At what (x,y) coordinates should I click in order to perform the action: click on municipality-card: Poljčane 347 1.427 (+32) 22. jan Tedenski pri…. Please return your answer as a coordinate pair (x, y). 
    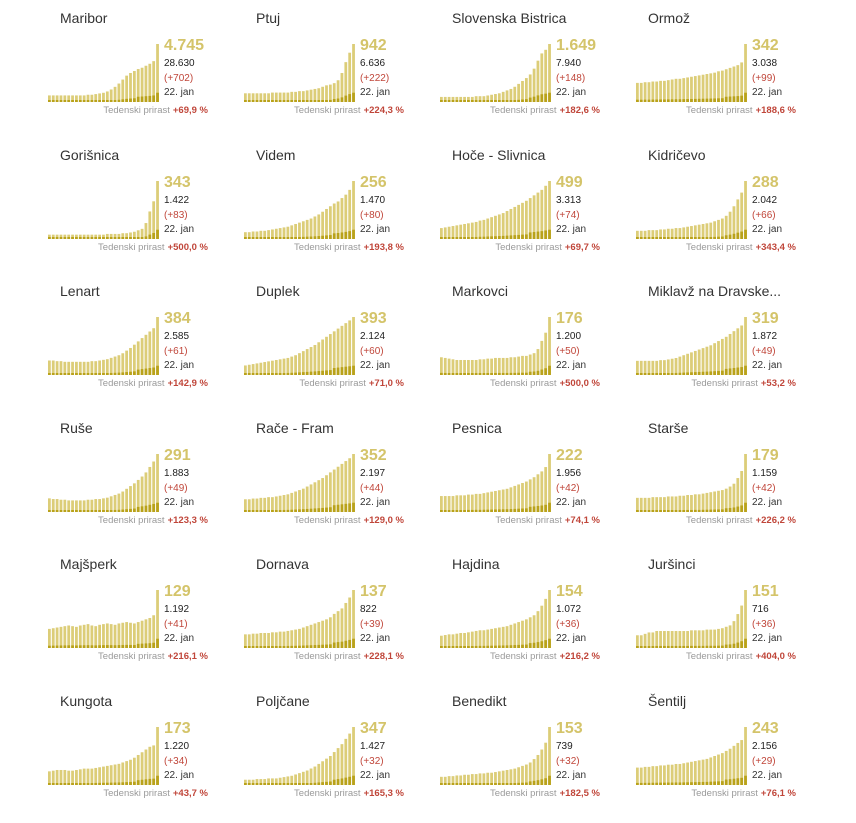
    Looking at the image, I should click on (338, 755).